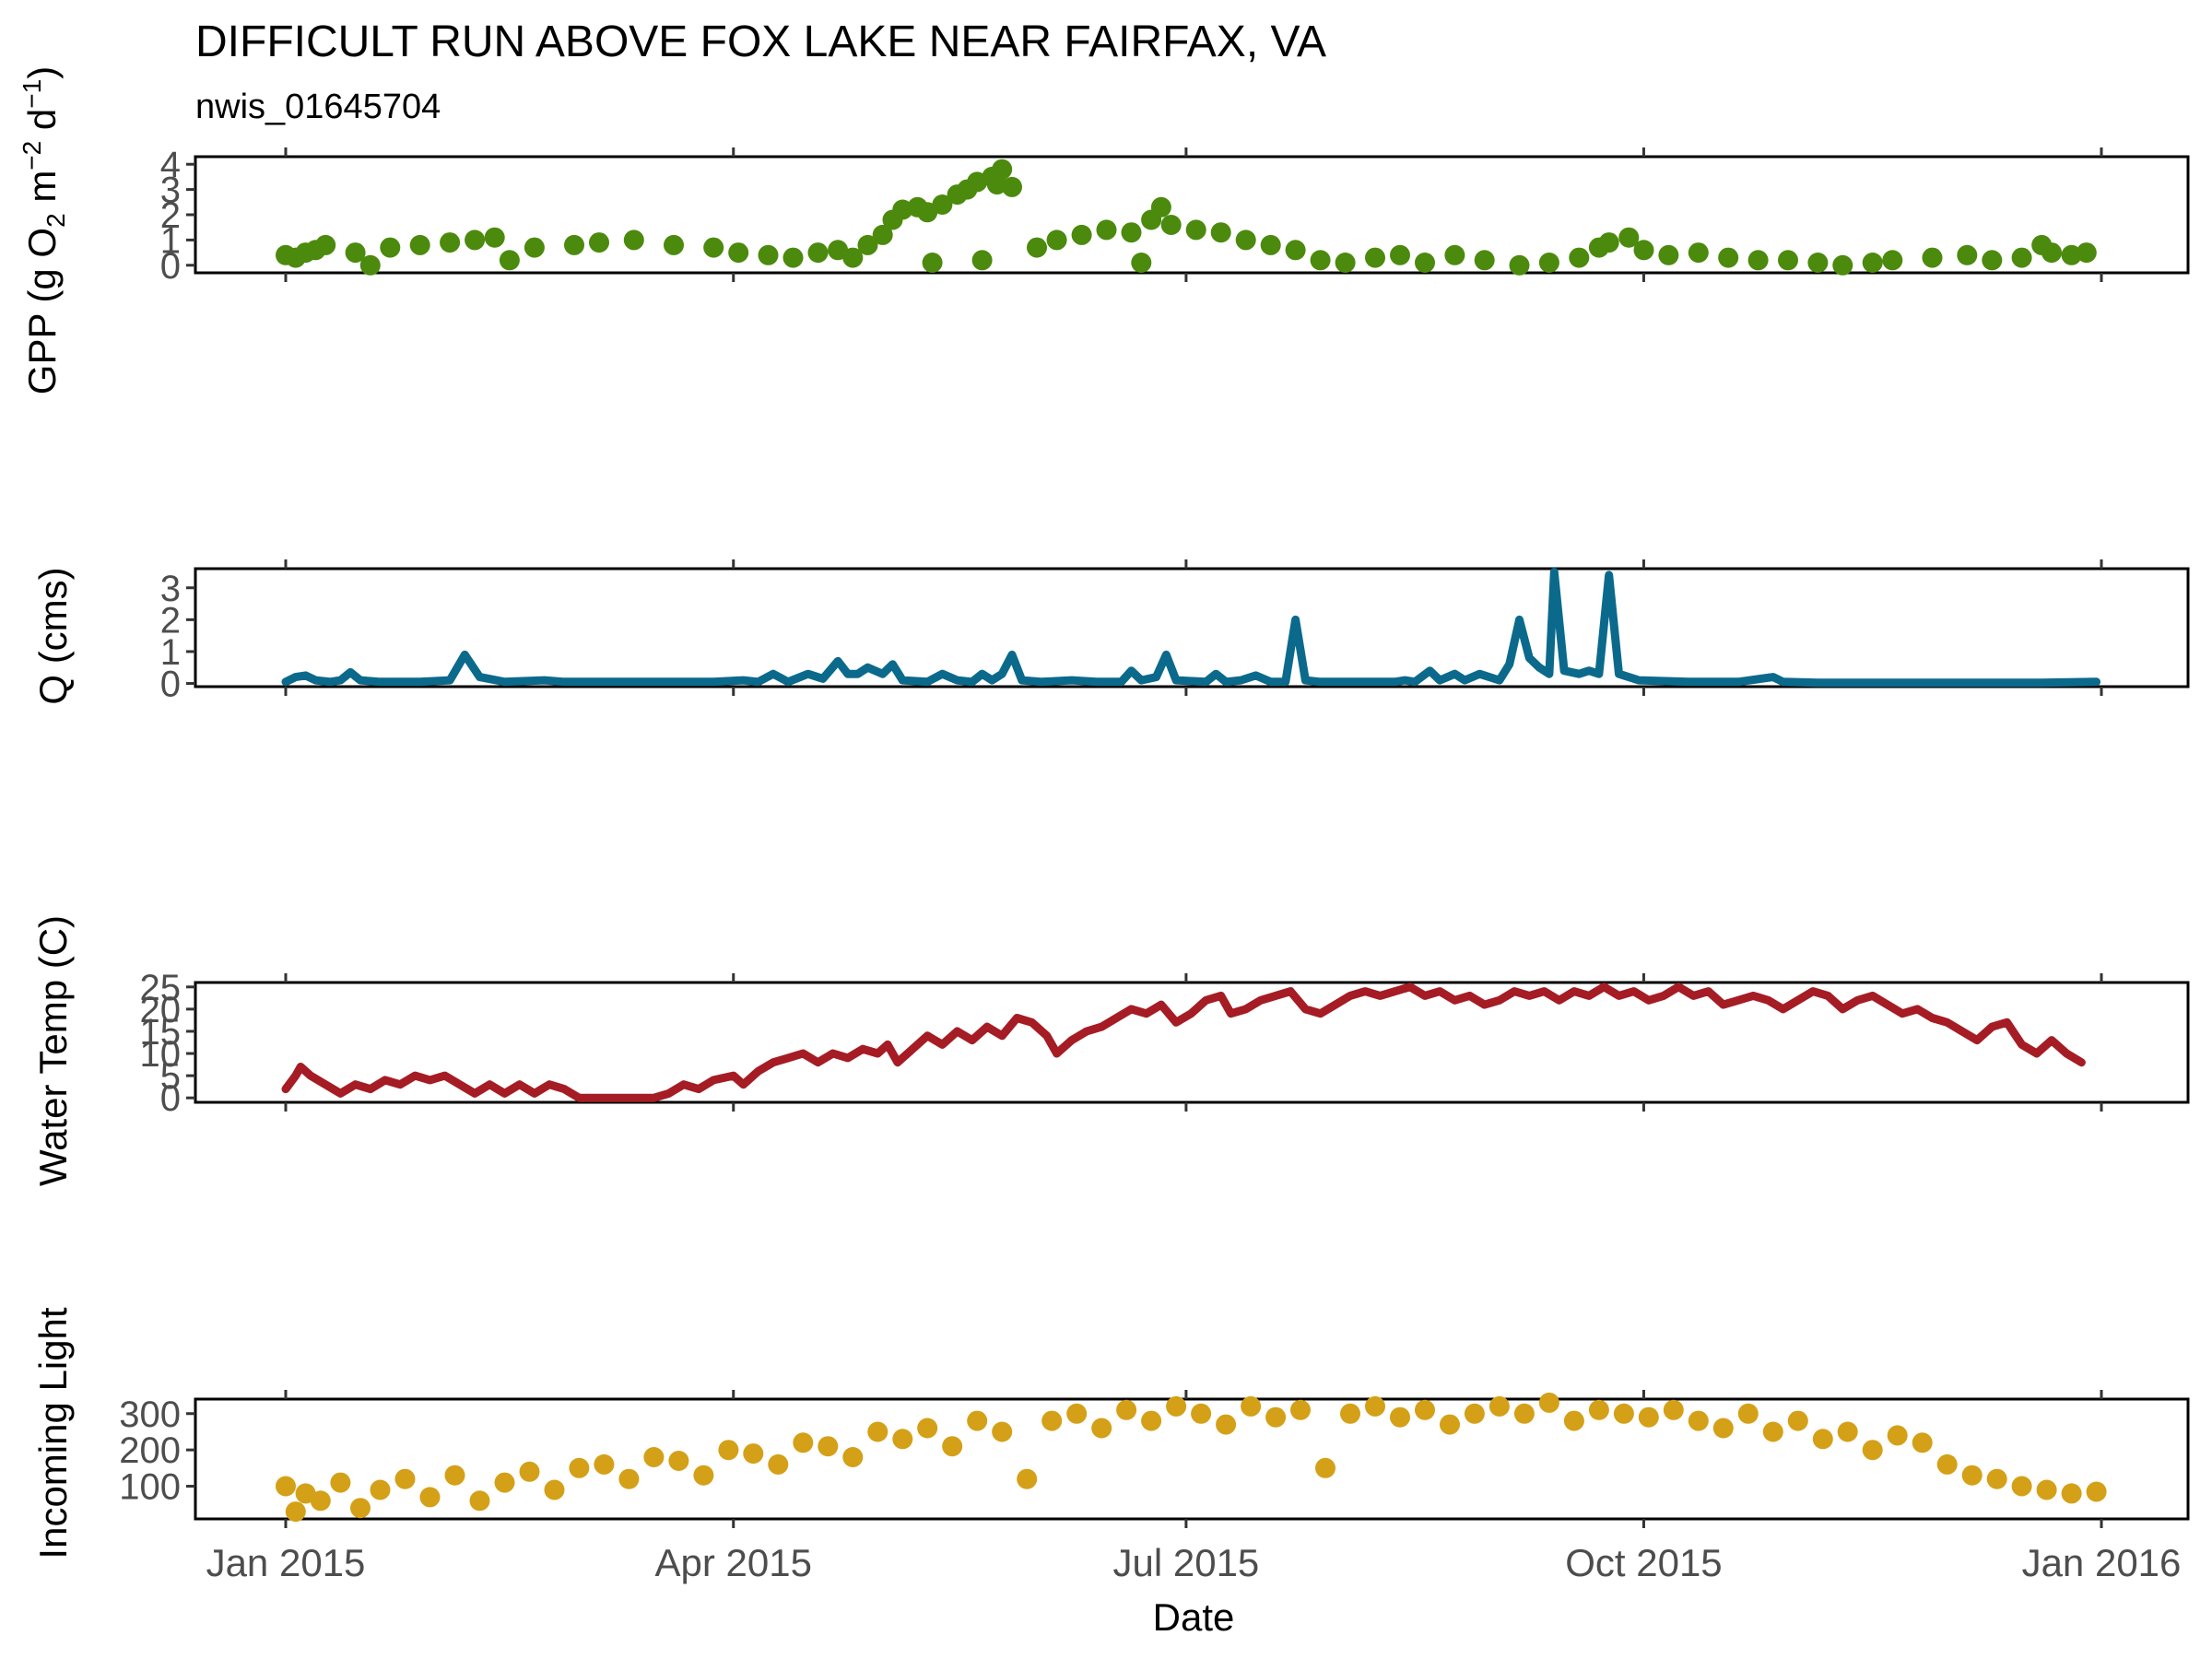 The image size is (2212, 1659). I want to click on panel-frame-wt, so click(1192, 1042).